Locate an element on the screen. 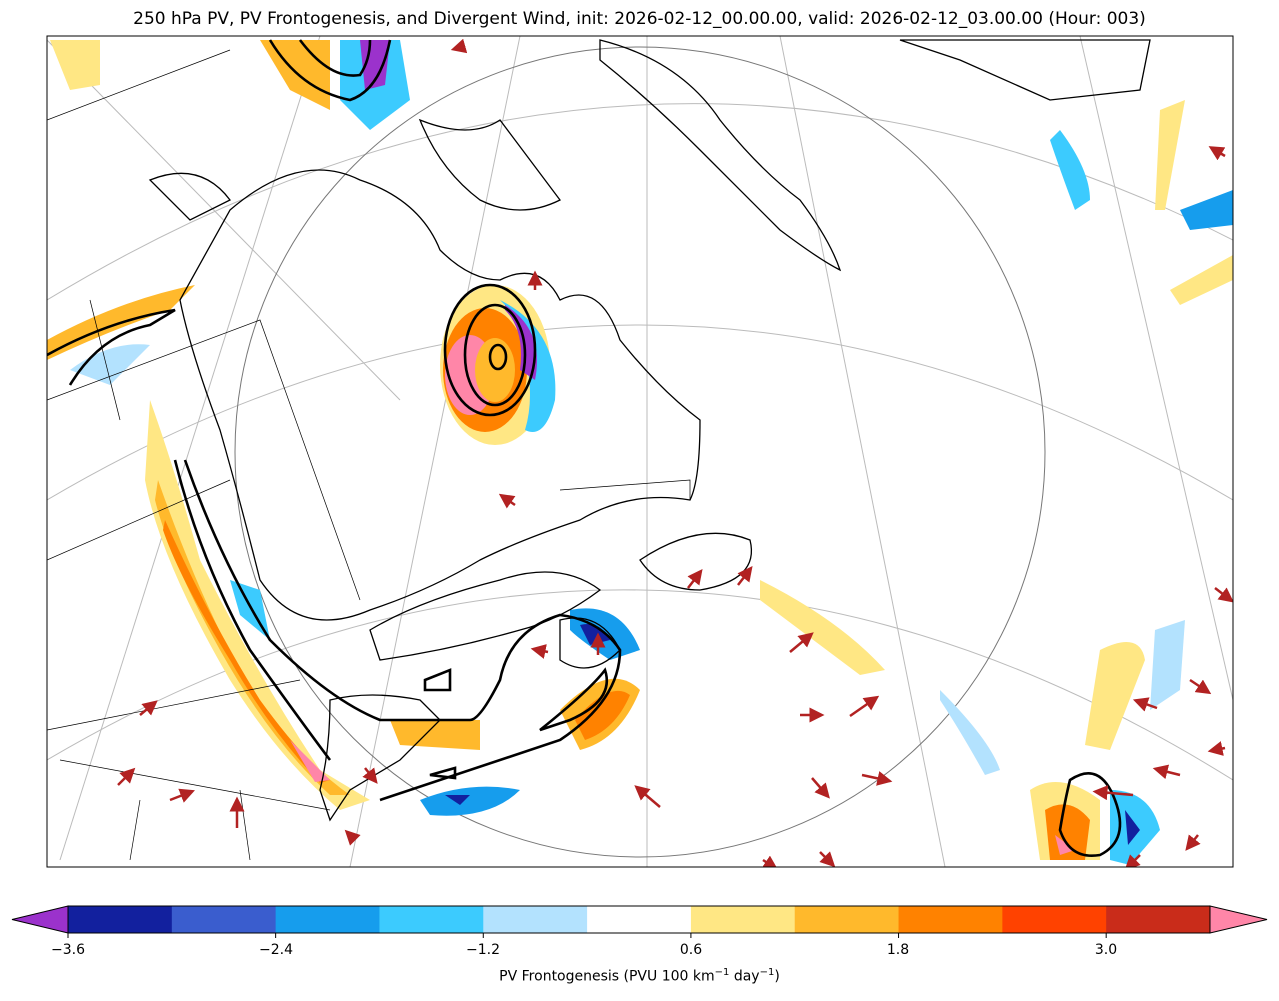 The height and width of the screenshot is (1001, 1279). colorbar-tick: 0.6 is located at coordinates (691, 950).